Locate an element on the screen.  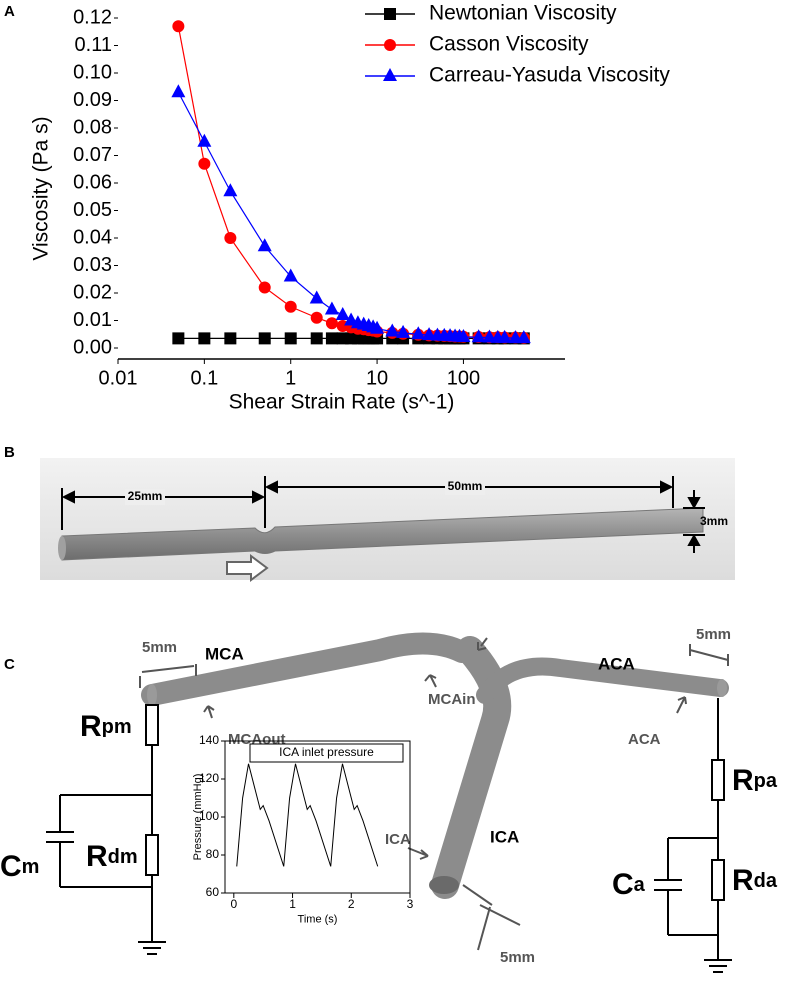
x-tick-label: 10 is located at coordinates (377, 378).